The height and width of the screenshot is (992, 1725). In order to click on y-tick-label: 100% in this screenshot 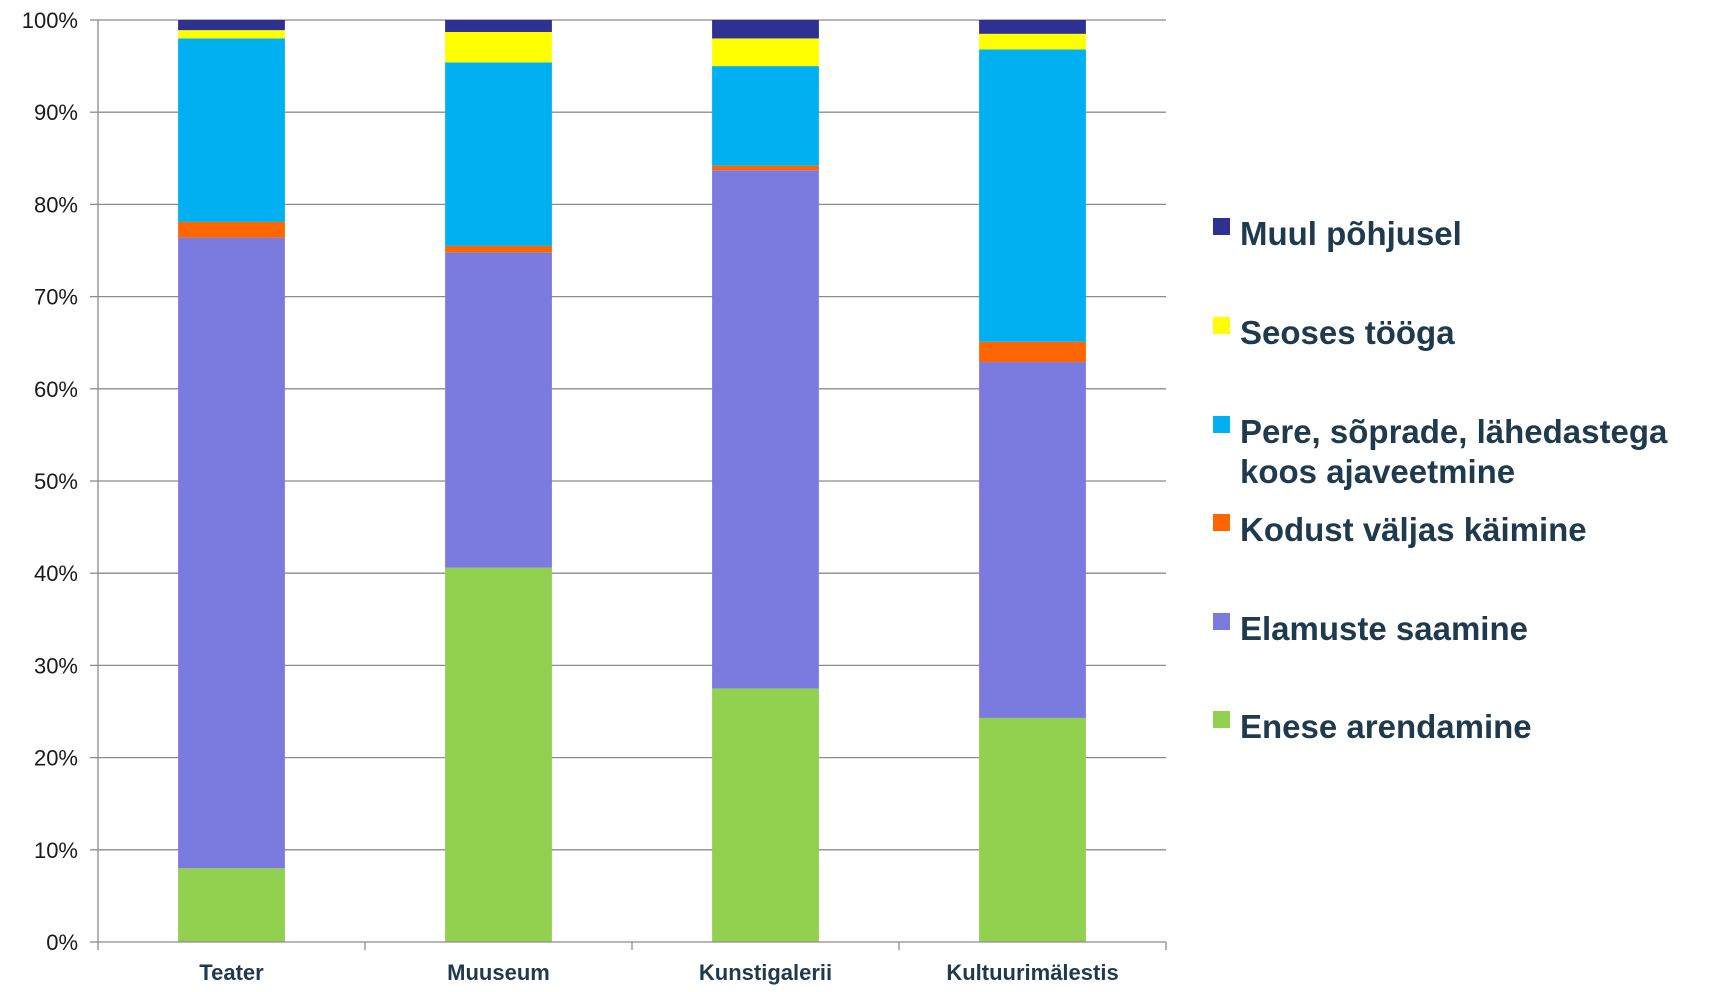, I will do `click(50, 20)`.